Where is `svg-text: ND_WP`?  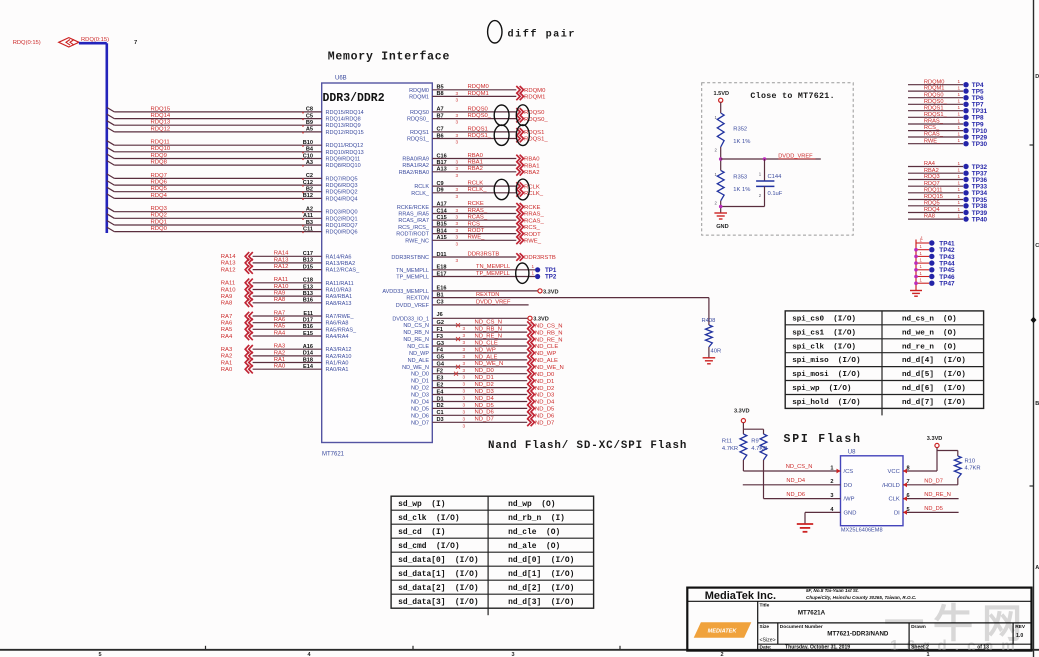
svg-text: ND_WP is located at coordinates (485, 350).